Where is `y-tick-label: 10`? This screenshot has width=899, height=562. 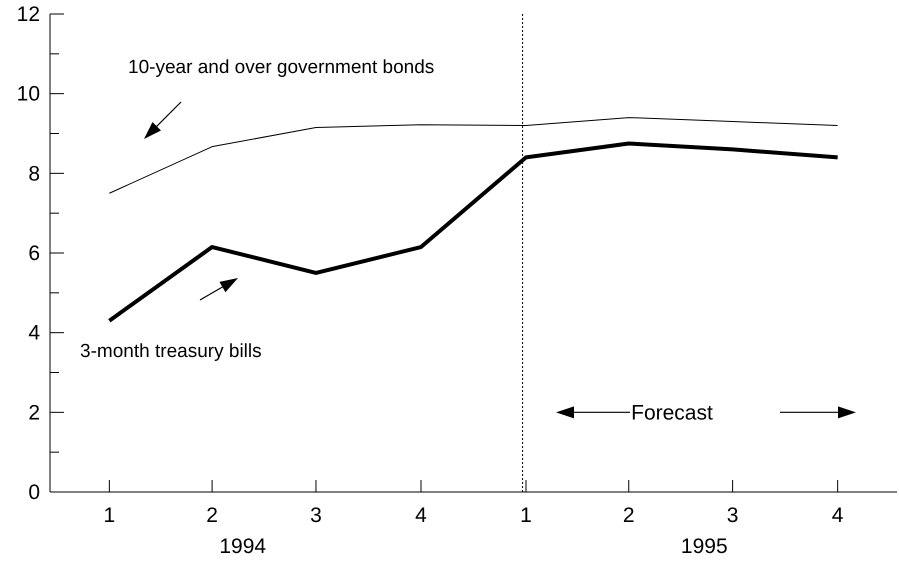 y-tick-label: 10 is located at coordinates (28, 94).